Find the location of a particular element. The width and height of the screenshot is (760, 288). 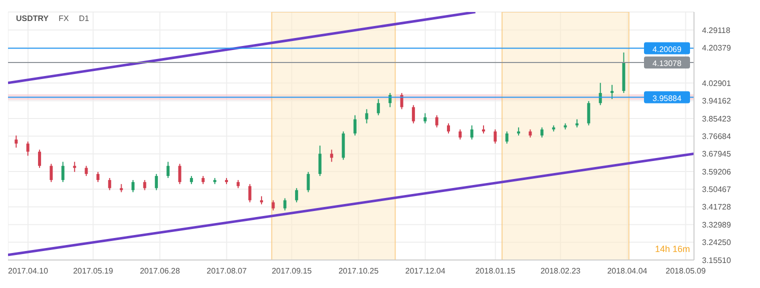

x-tick-label: 2017.10.25 is located at coordinates (359, 271).